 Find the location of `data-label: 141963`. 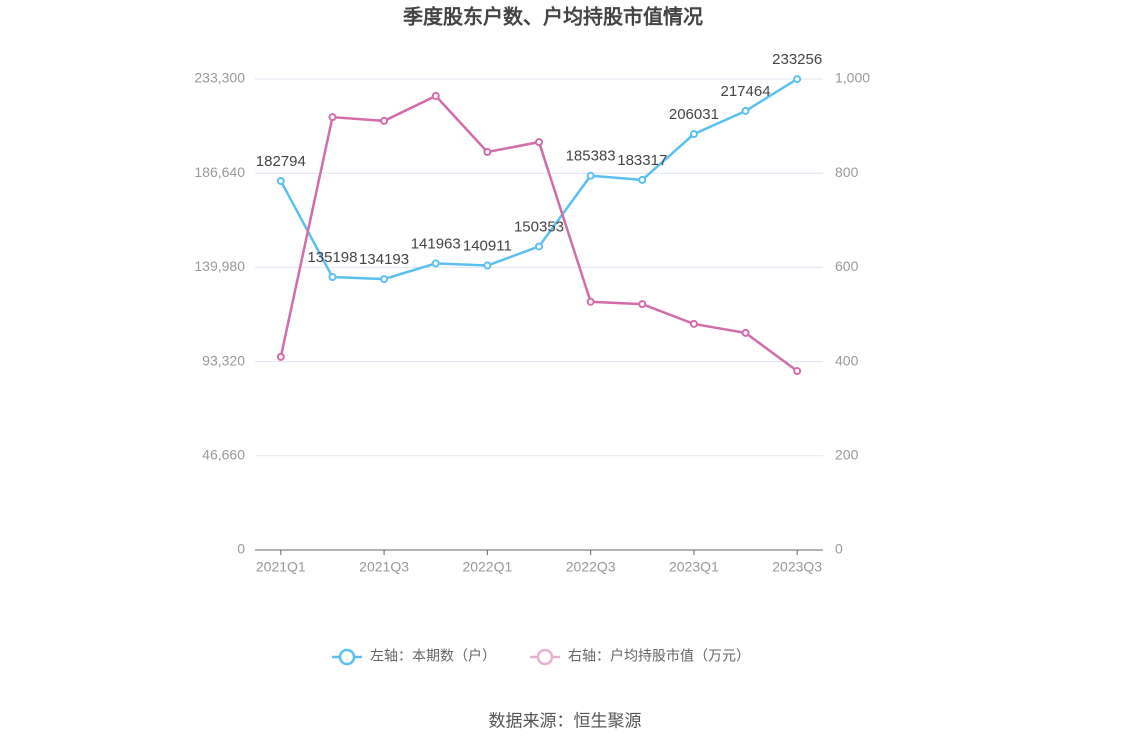

data-label: 141963 is located at coordinates (436, 243).